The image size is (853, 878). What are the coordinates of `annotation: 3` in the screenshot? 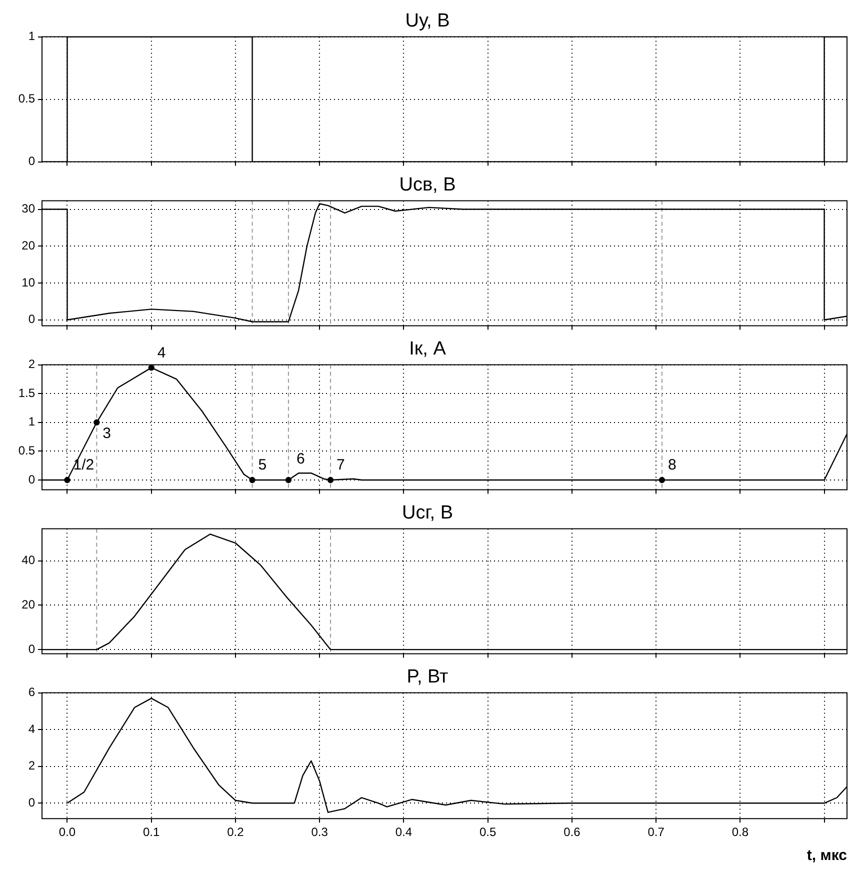 It's located at (107, 433).